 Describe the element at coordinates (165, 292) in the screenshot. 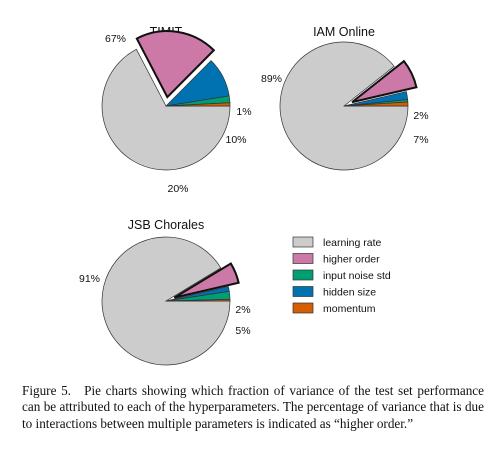

I see `pie-chart-jsb-chorales: JSB Chorales 91% 5% 2%` at that location.